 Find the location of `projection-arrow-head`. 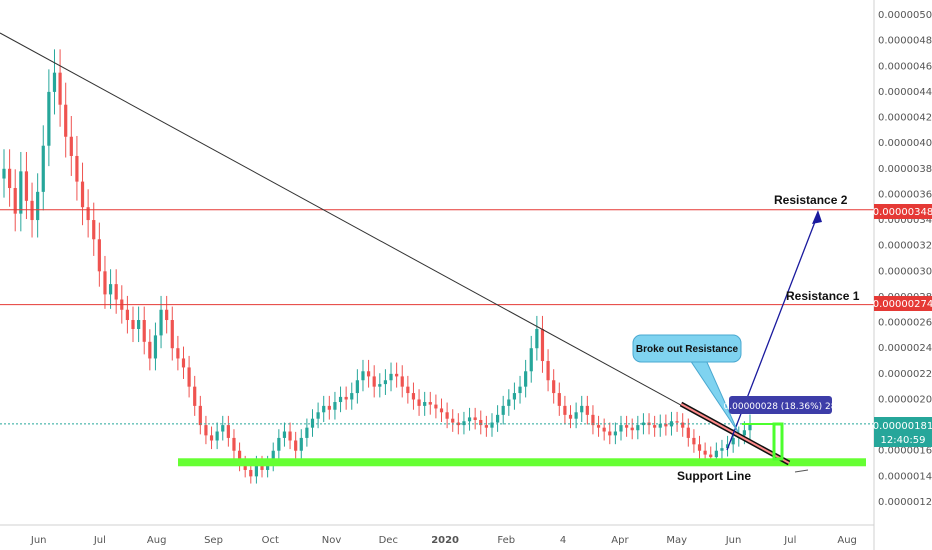

projection-arrow-head is located at coordinates (817, 217).